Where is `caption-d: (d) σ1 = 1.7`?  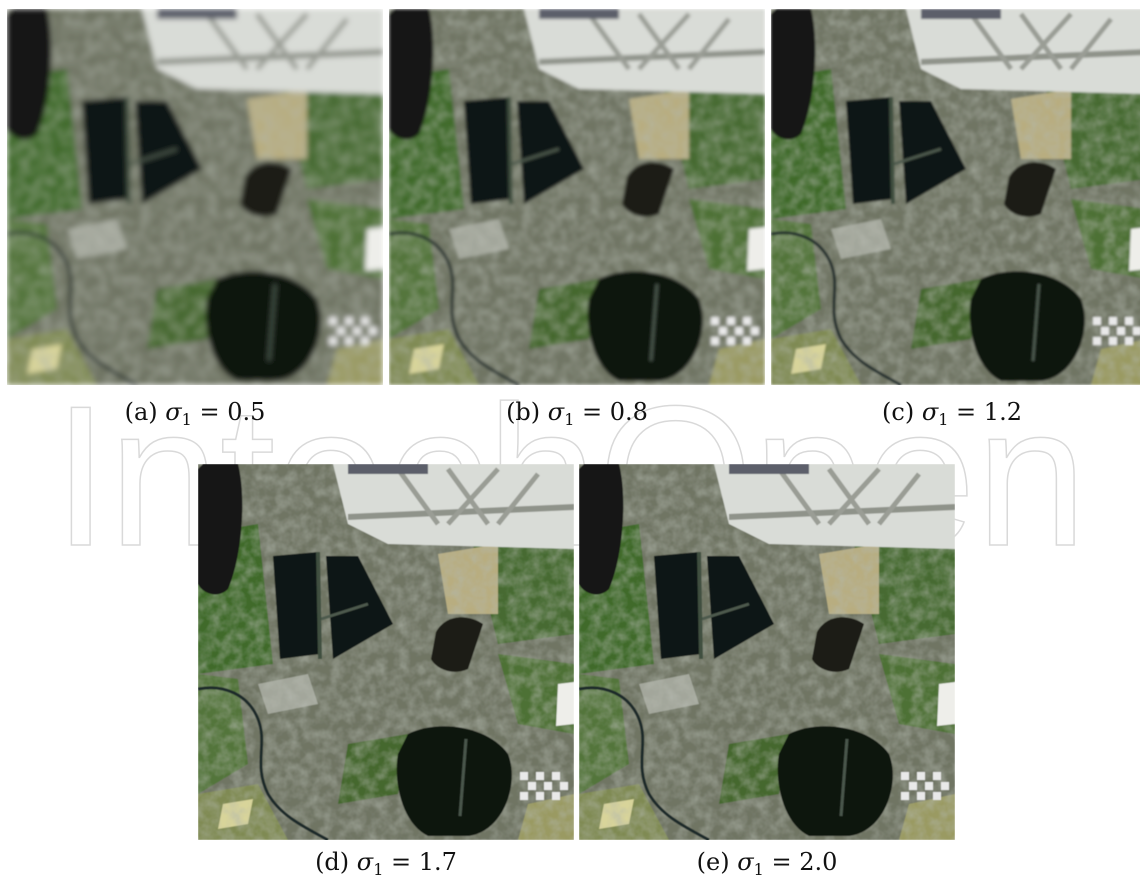 caption-d: (d) σ1 = 1.7 is located at coordinates (386, 866).